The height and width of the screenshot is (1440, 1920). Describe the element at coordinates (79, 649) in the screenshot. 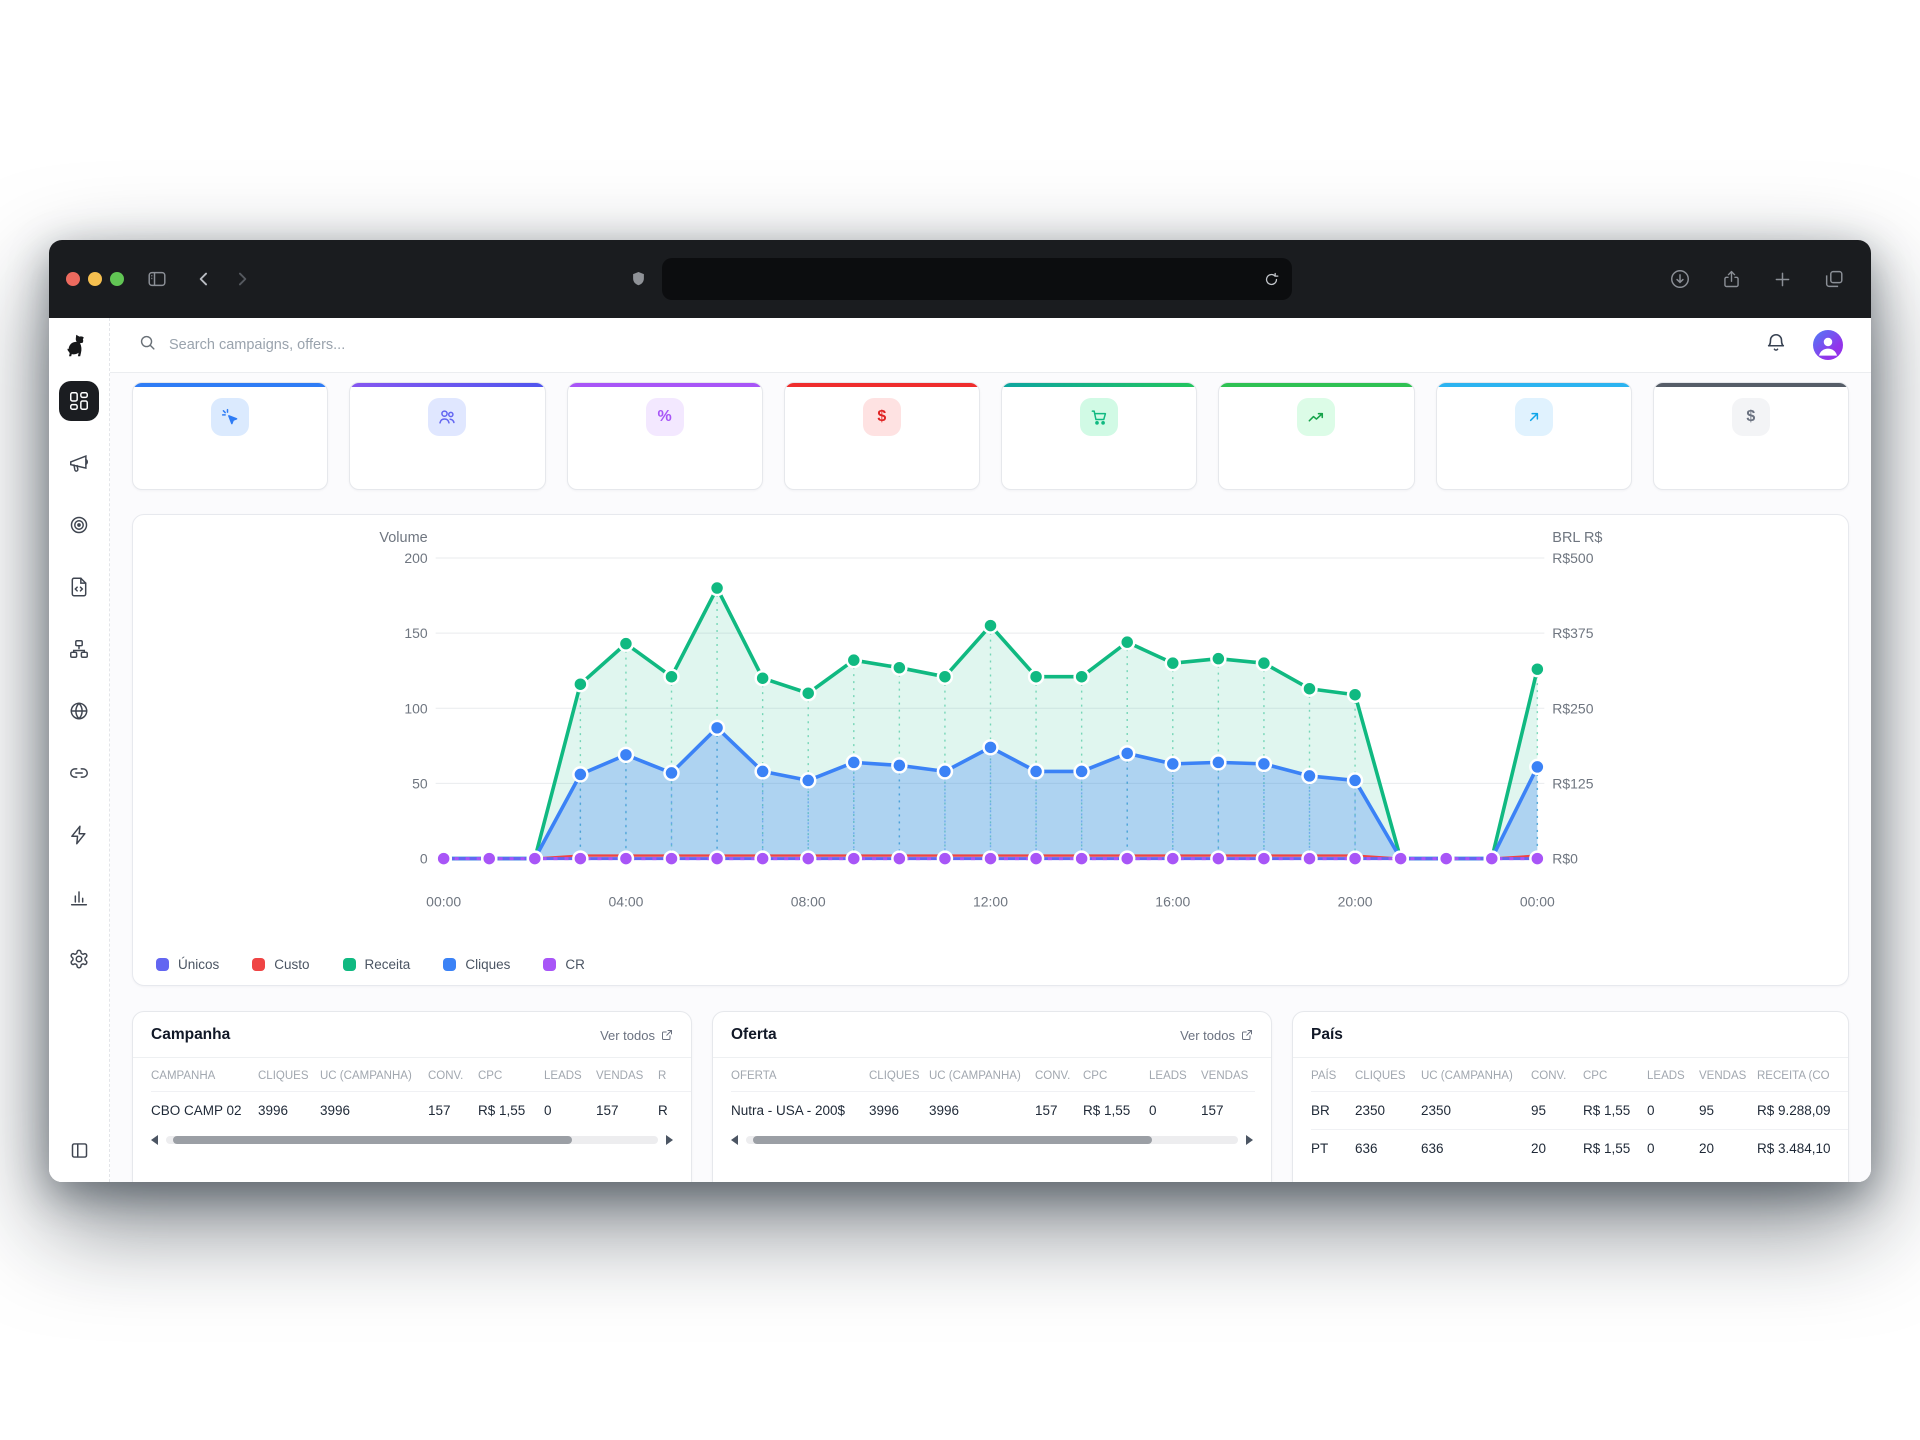

I see `sidebar-item-sitemap` at that location.